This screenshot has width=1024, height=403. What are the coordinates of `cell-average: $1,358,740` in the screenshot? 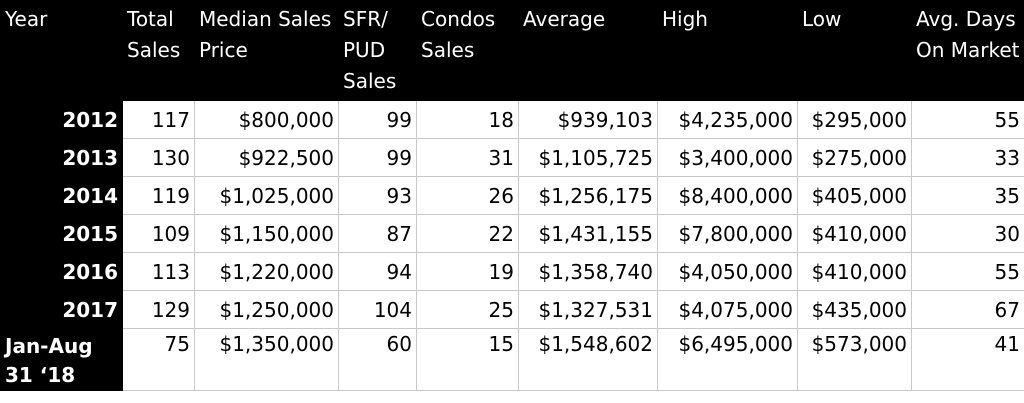 It's located at (588, 271).